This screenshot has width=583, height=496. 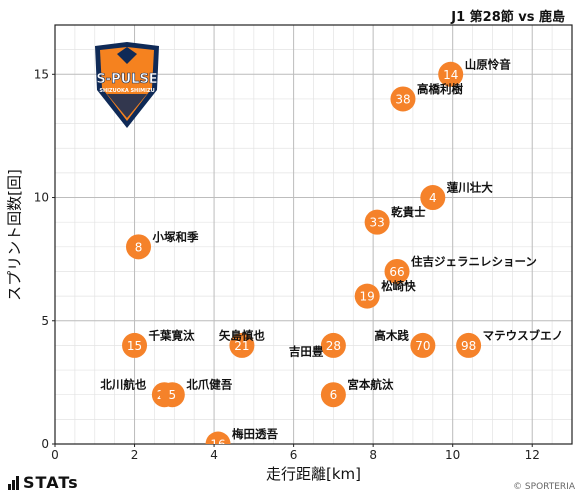 What do you see at coordinates (214, 455) in the screenshot?
I see `x-tick-label: 4` at bounding box center [214, 455].